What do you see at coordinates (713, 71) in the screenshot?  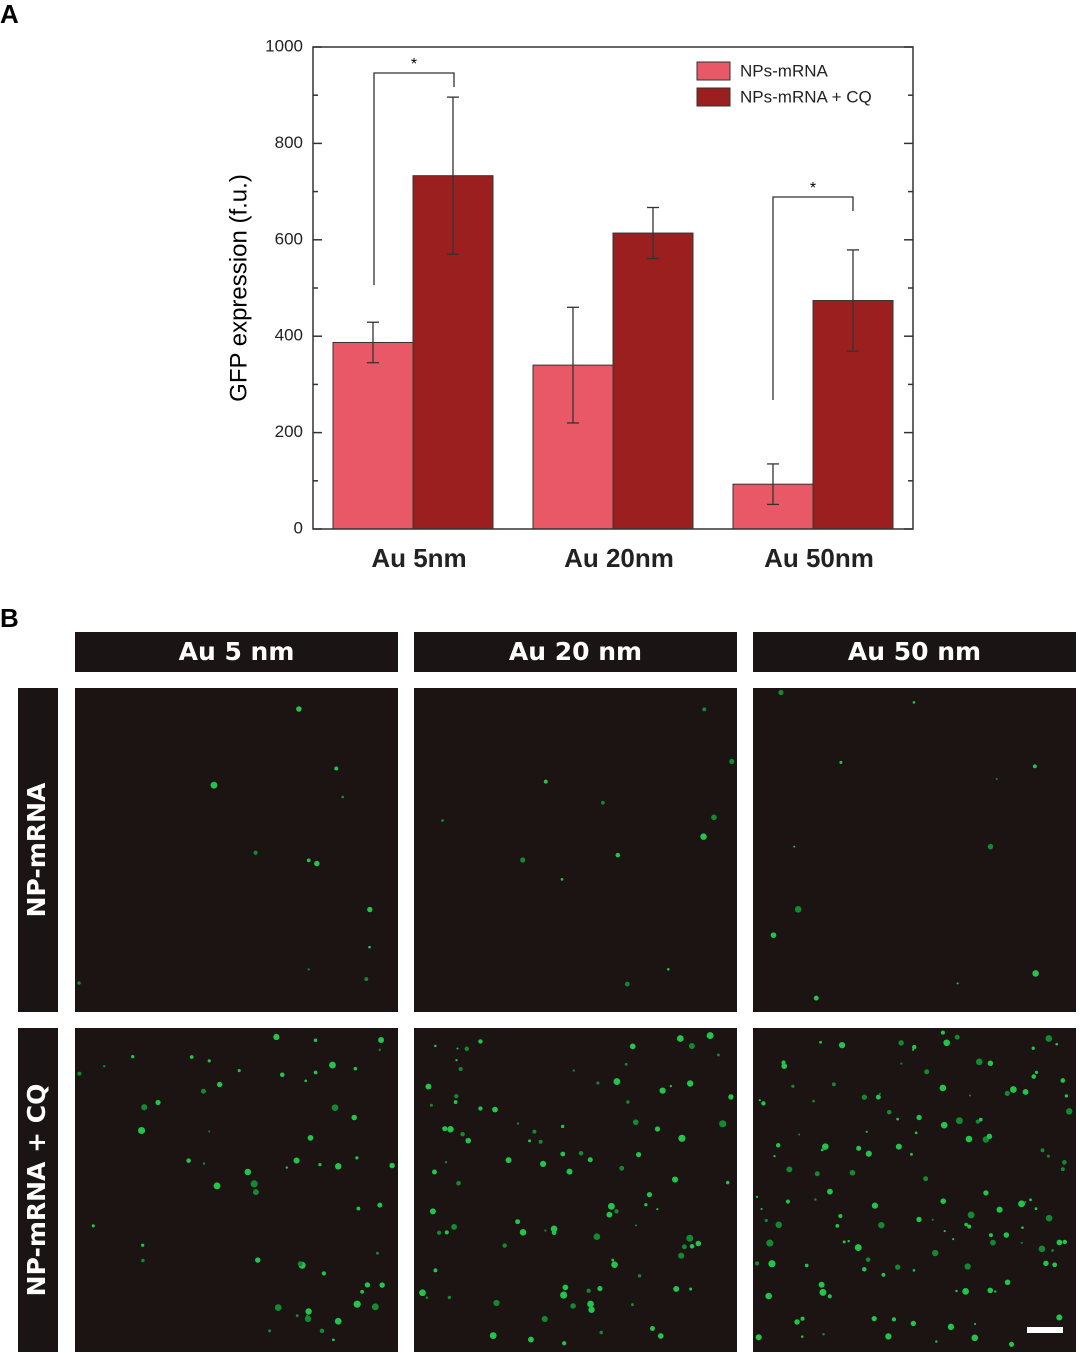 I see `legend-swatch` at bounding box center [713, 71].